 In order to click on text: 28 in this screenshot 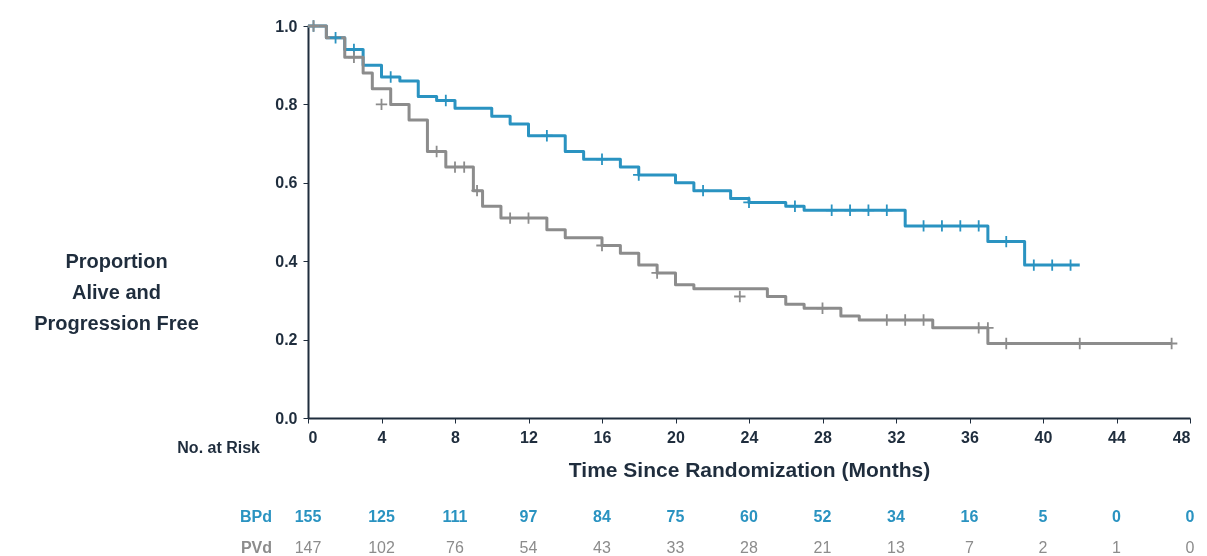, I will do `click(749, 547)`.